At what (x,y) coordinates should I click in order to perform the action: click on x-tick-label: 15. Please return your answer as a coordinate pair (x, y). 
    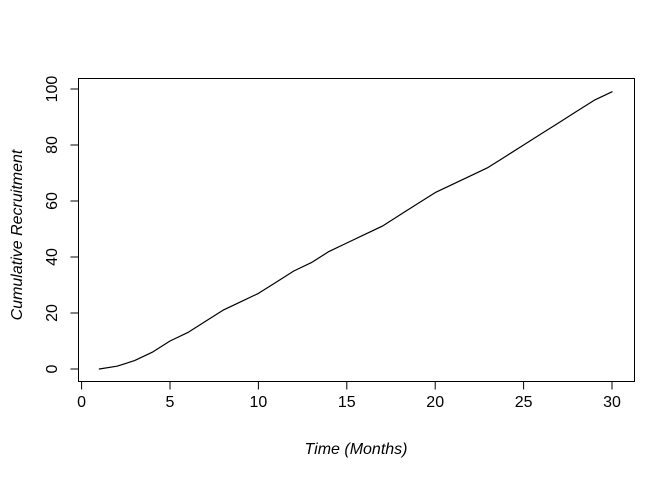
    Looking at the image, I should click on (347, 402).